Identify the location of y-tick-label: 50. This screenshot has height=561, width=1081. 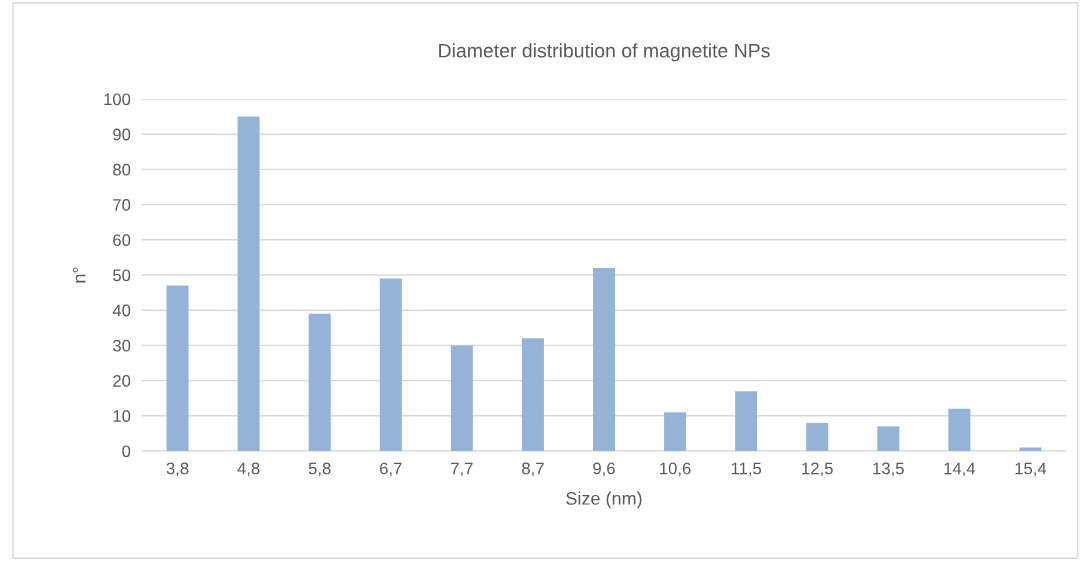
(122, 275).